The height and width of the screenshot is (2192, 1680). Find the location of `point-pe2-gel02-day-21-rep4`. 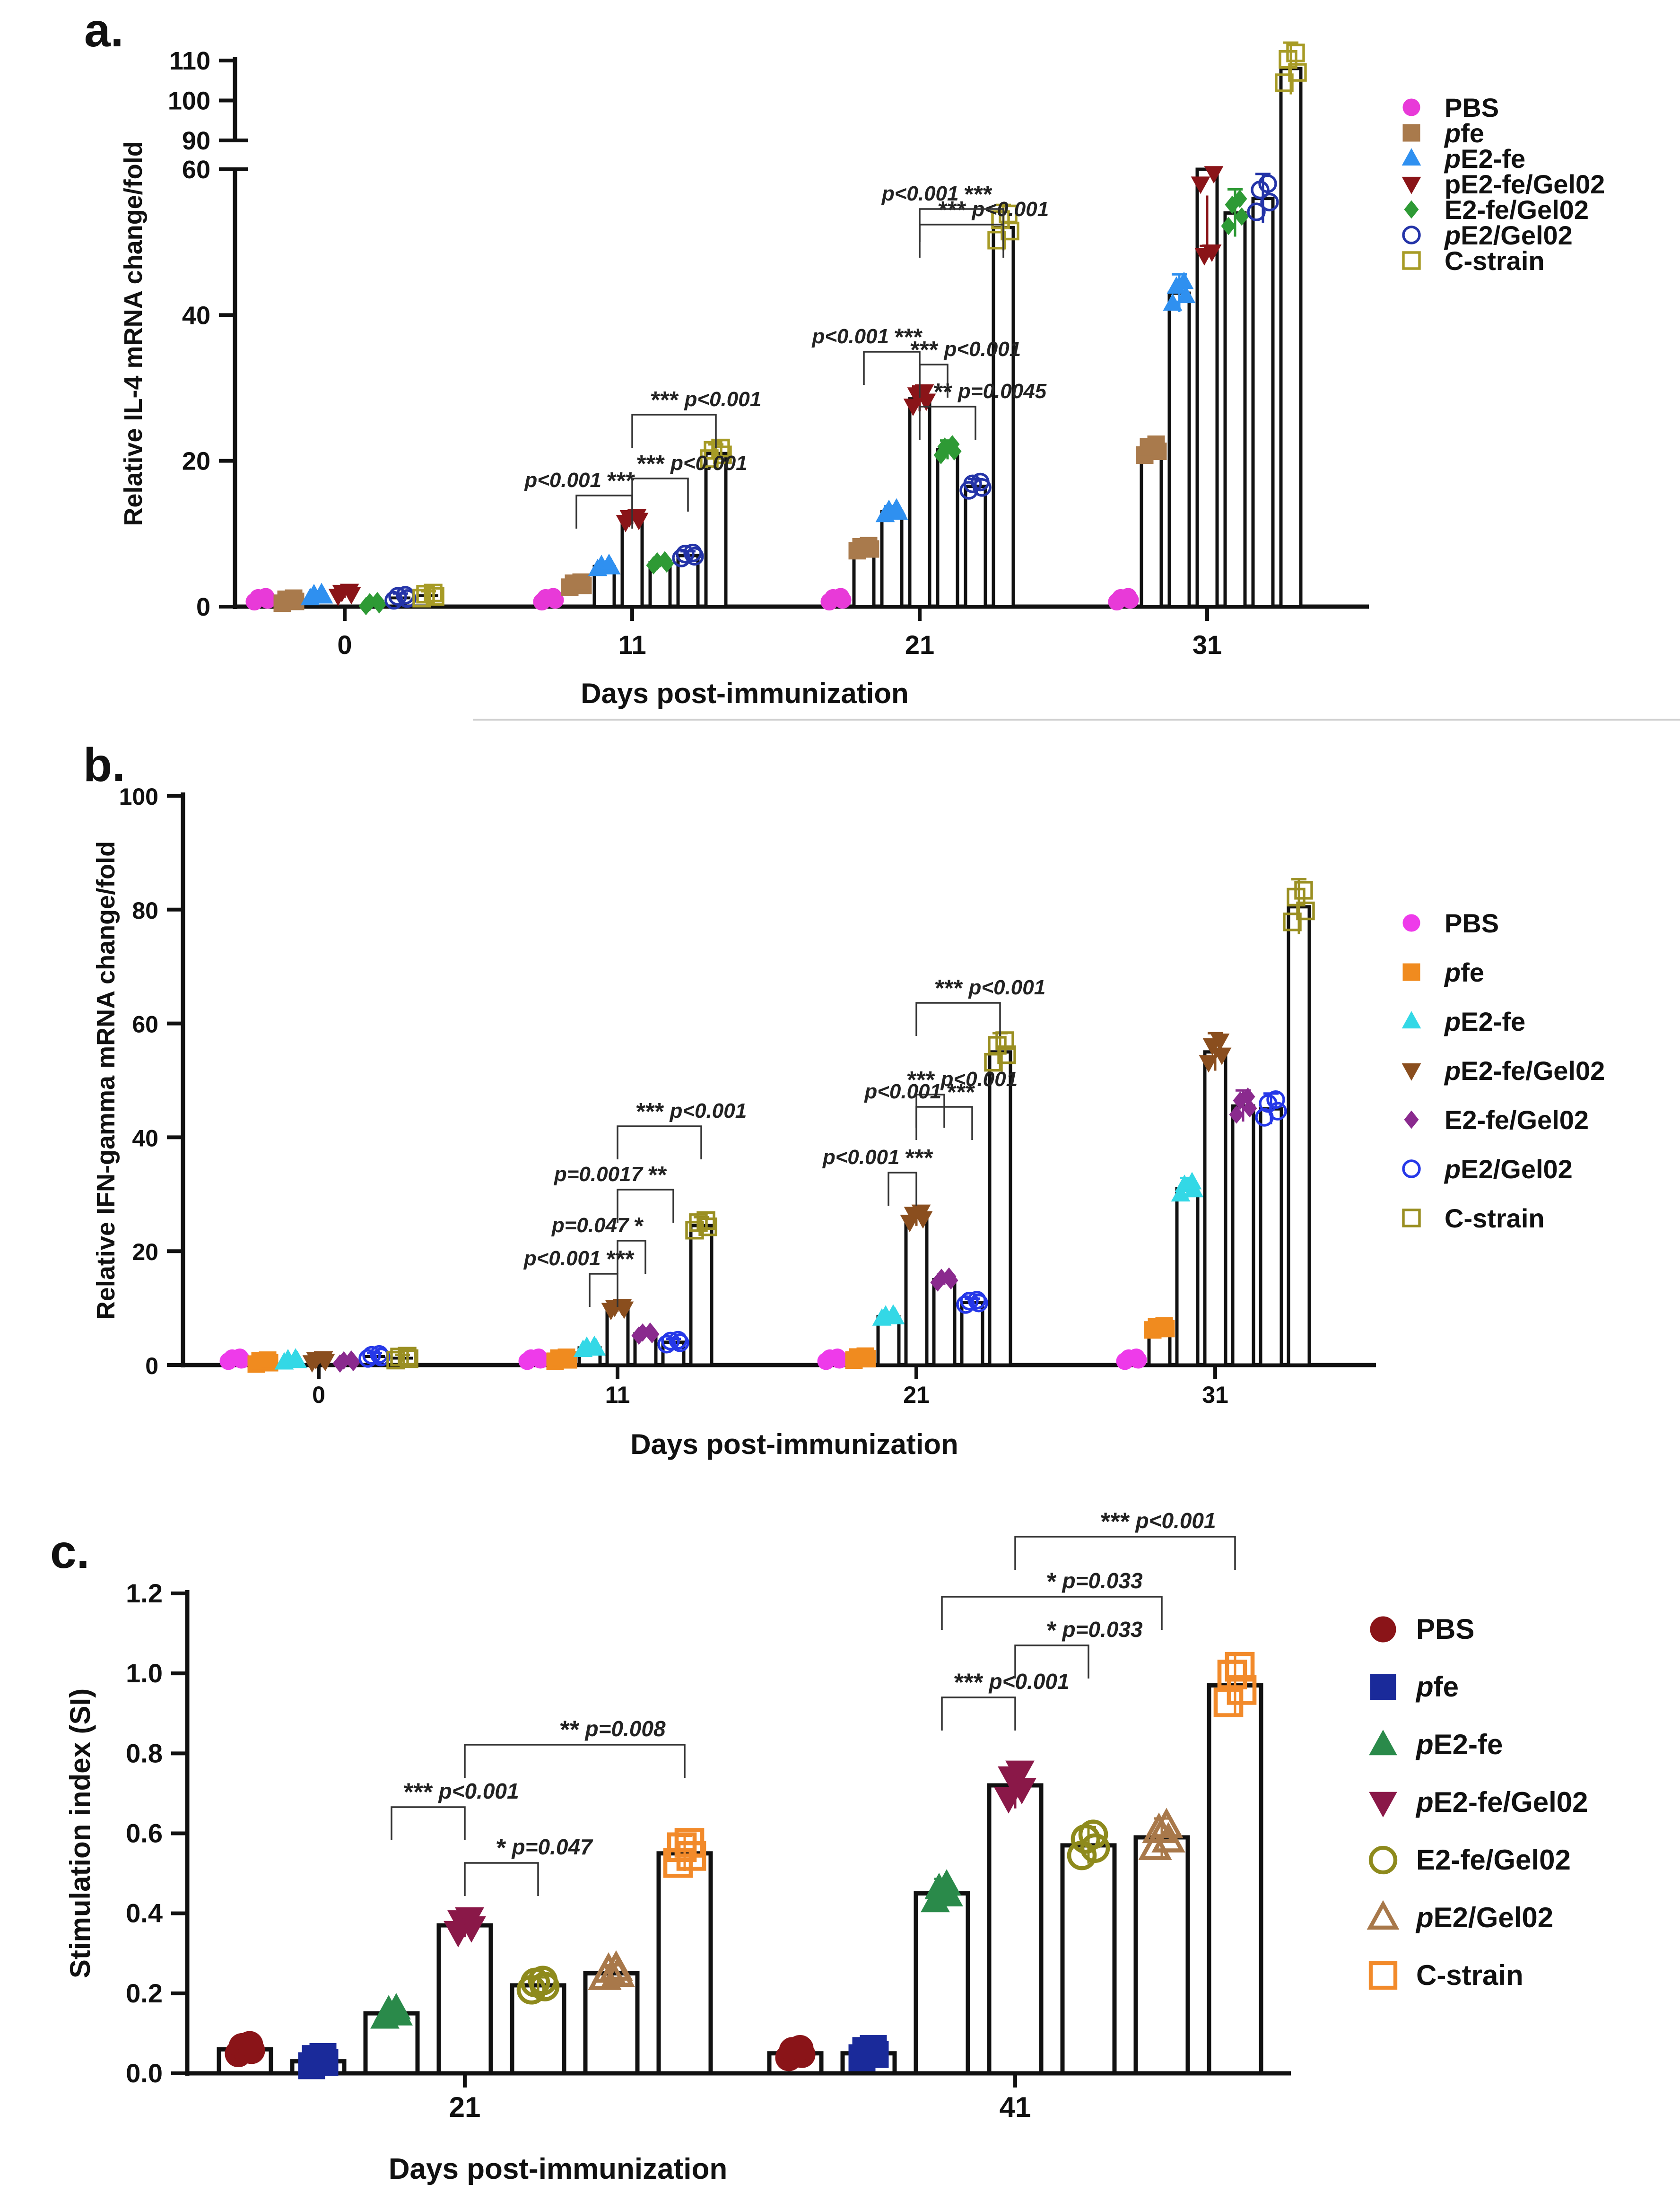

point-pe2-gel02-day-21-rep4 is located at coordinates (980, 482).